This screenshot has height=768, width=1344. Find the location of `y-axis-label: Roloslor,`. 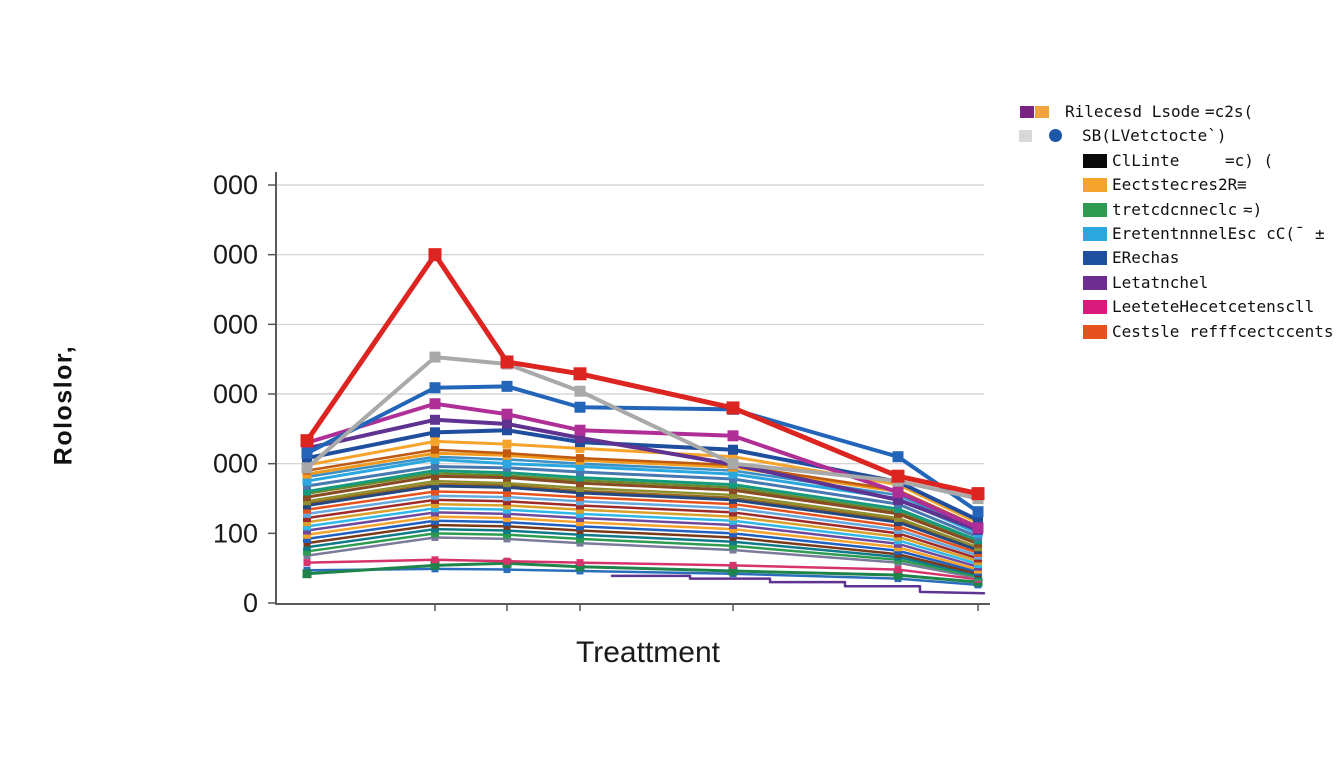

y-axis-label: Roloslor, is located at coordinates (63, 405).